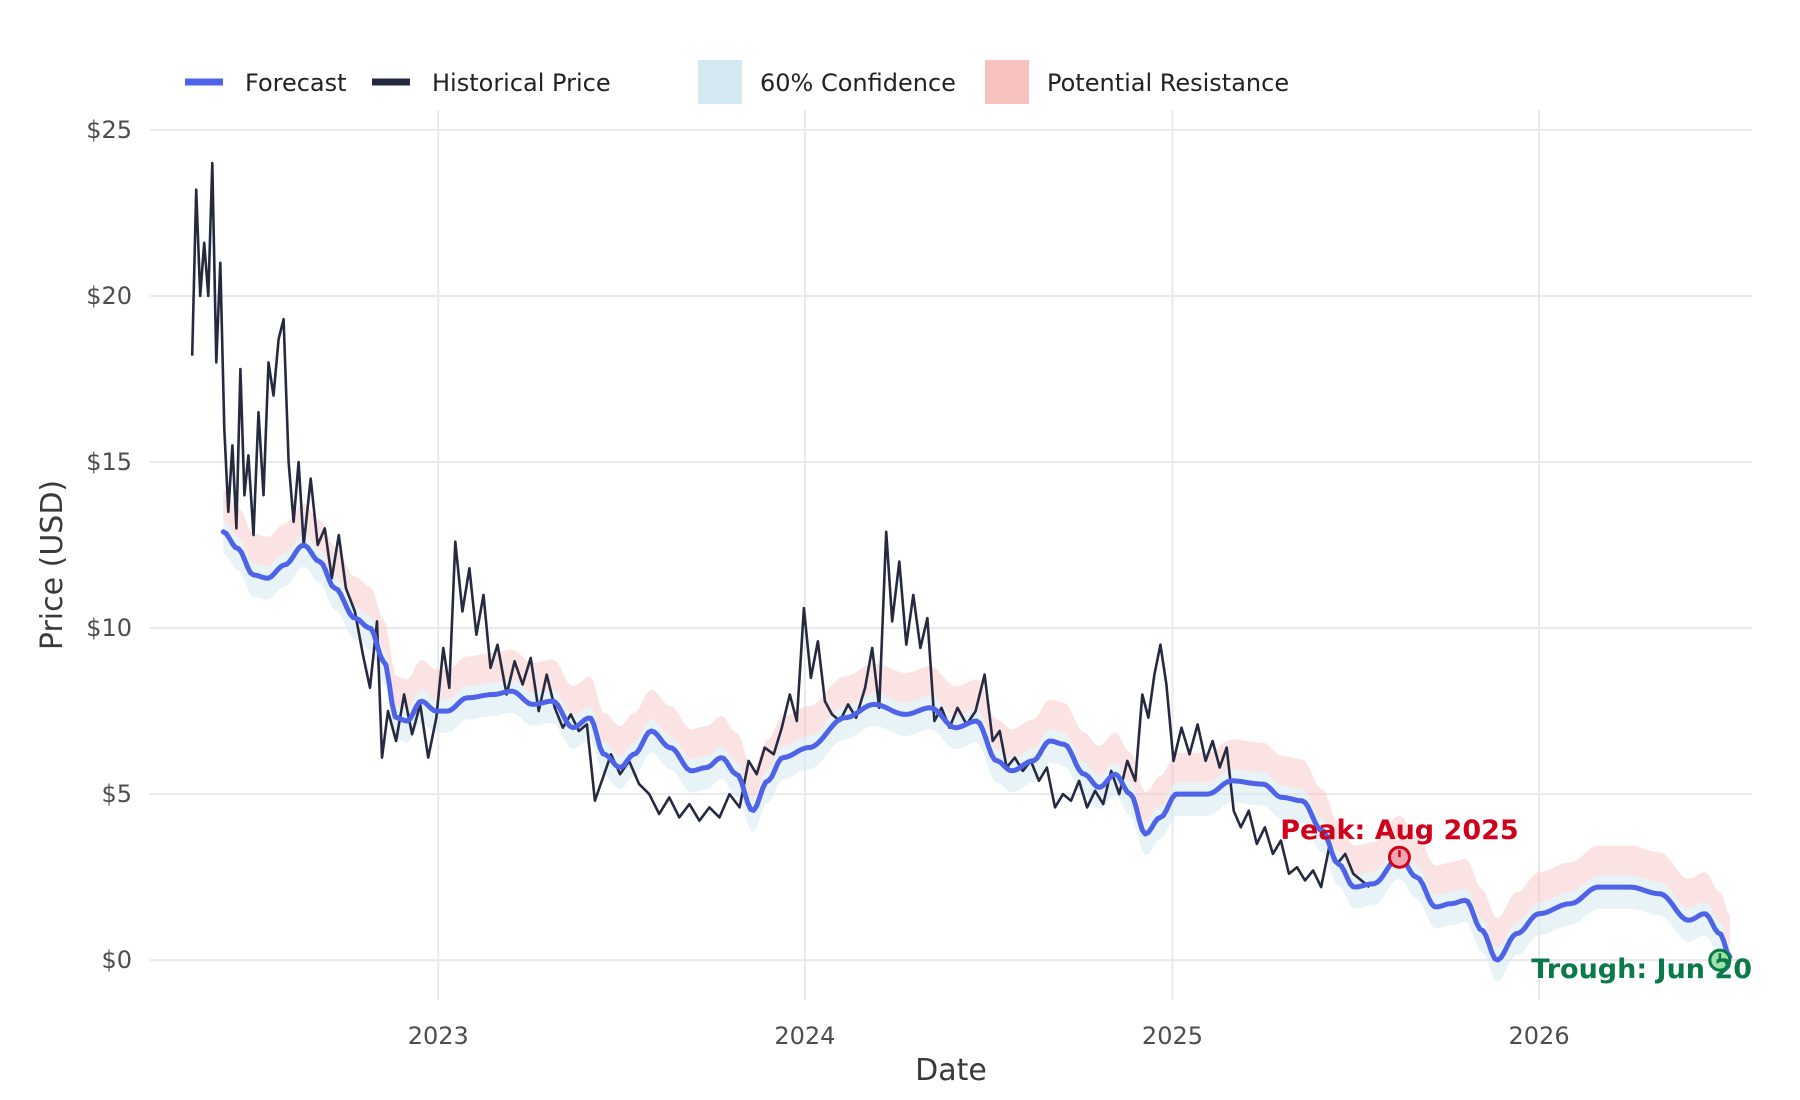  I want to click on legend-swatch-resistance, so click(1007, 82).